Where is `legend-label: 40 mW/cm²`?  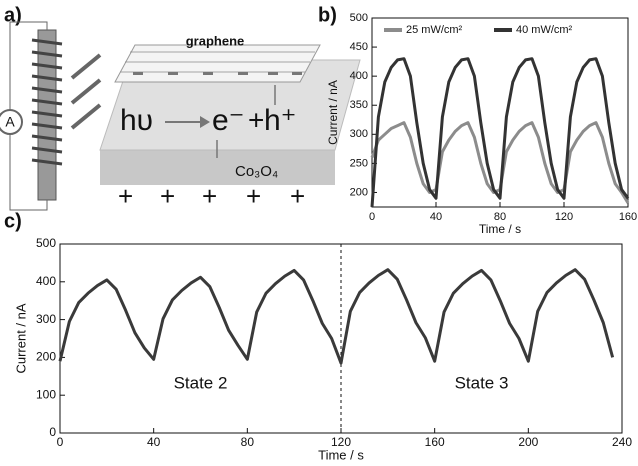 legend-label: 40 mW/cm² is located at coordinates (544, 30).